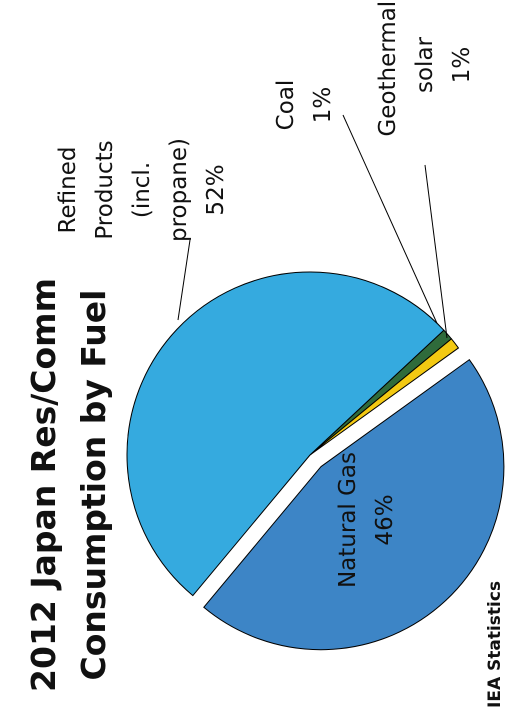  Describe the element at coordinates (495, 644) in the screenshot. I see `source: IEA Statistics` at that location.